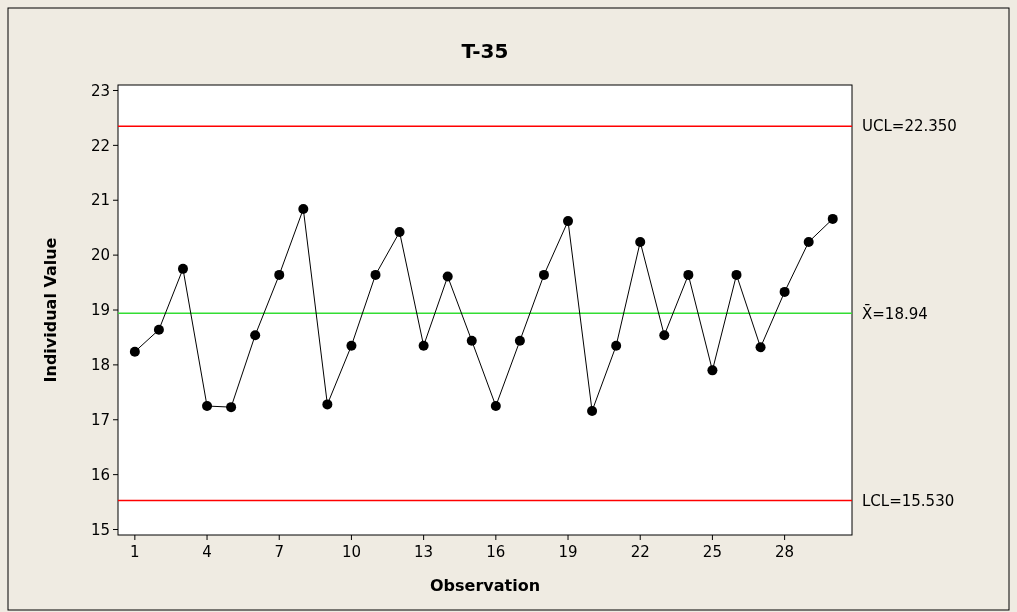 The width and height of the screenshot is (1017, 612). What do you see at coordinates (640, 552) in the screenshot?
I see `x-tick-label: 22` at bounding box center [640, 552].